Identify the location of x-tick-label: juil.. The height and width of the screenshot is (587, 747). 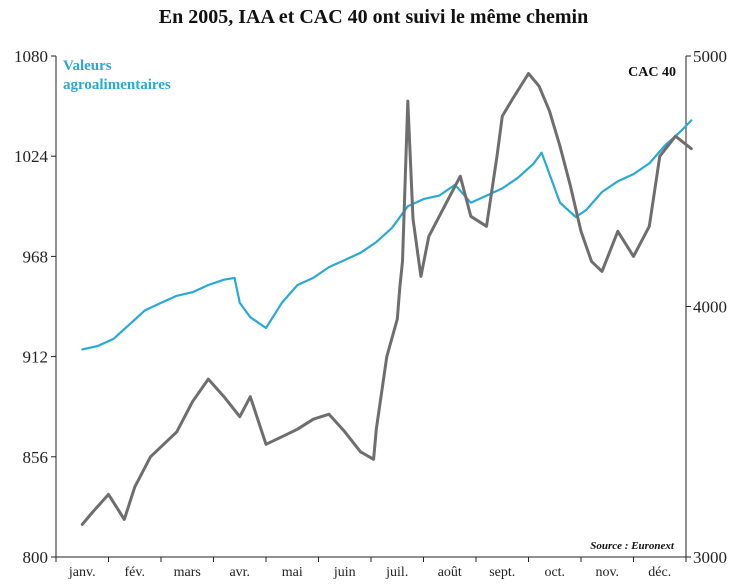
(396, 572).